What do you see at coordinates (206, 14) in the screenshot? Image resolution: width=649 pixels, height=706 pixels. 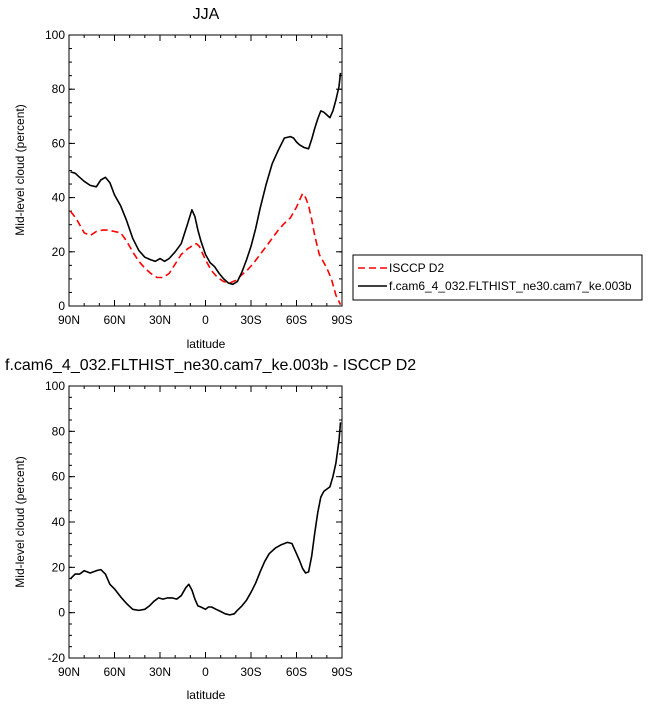 I see `top-panel-title: JJA` at bounding box center [206, 14].